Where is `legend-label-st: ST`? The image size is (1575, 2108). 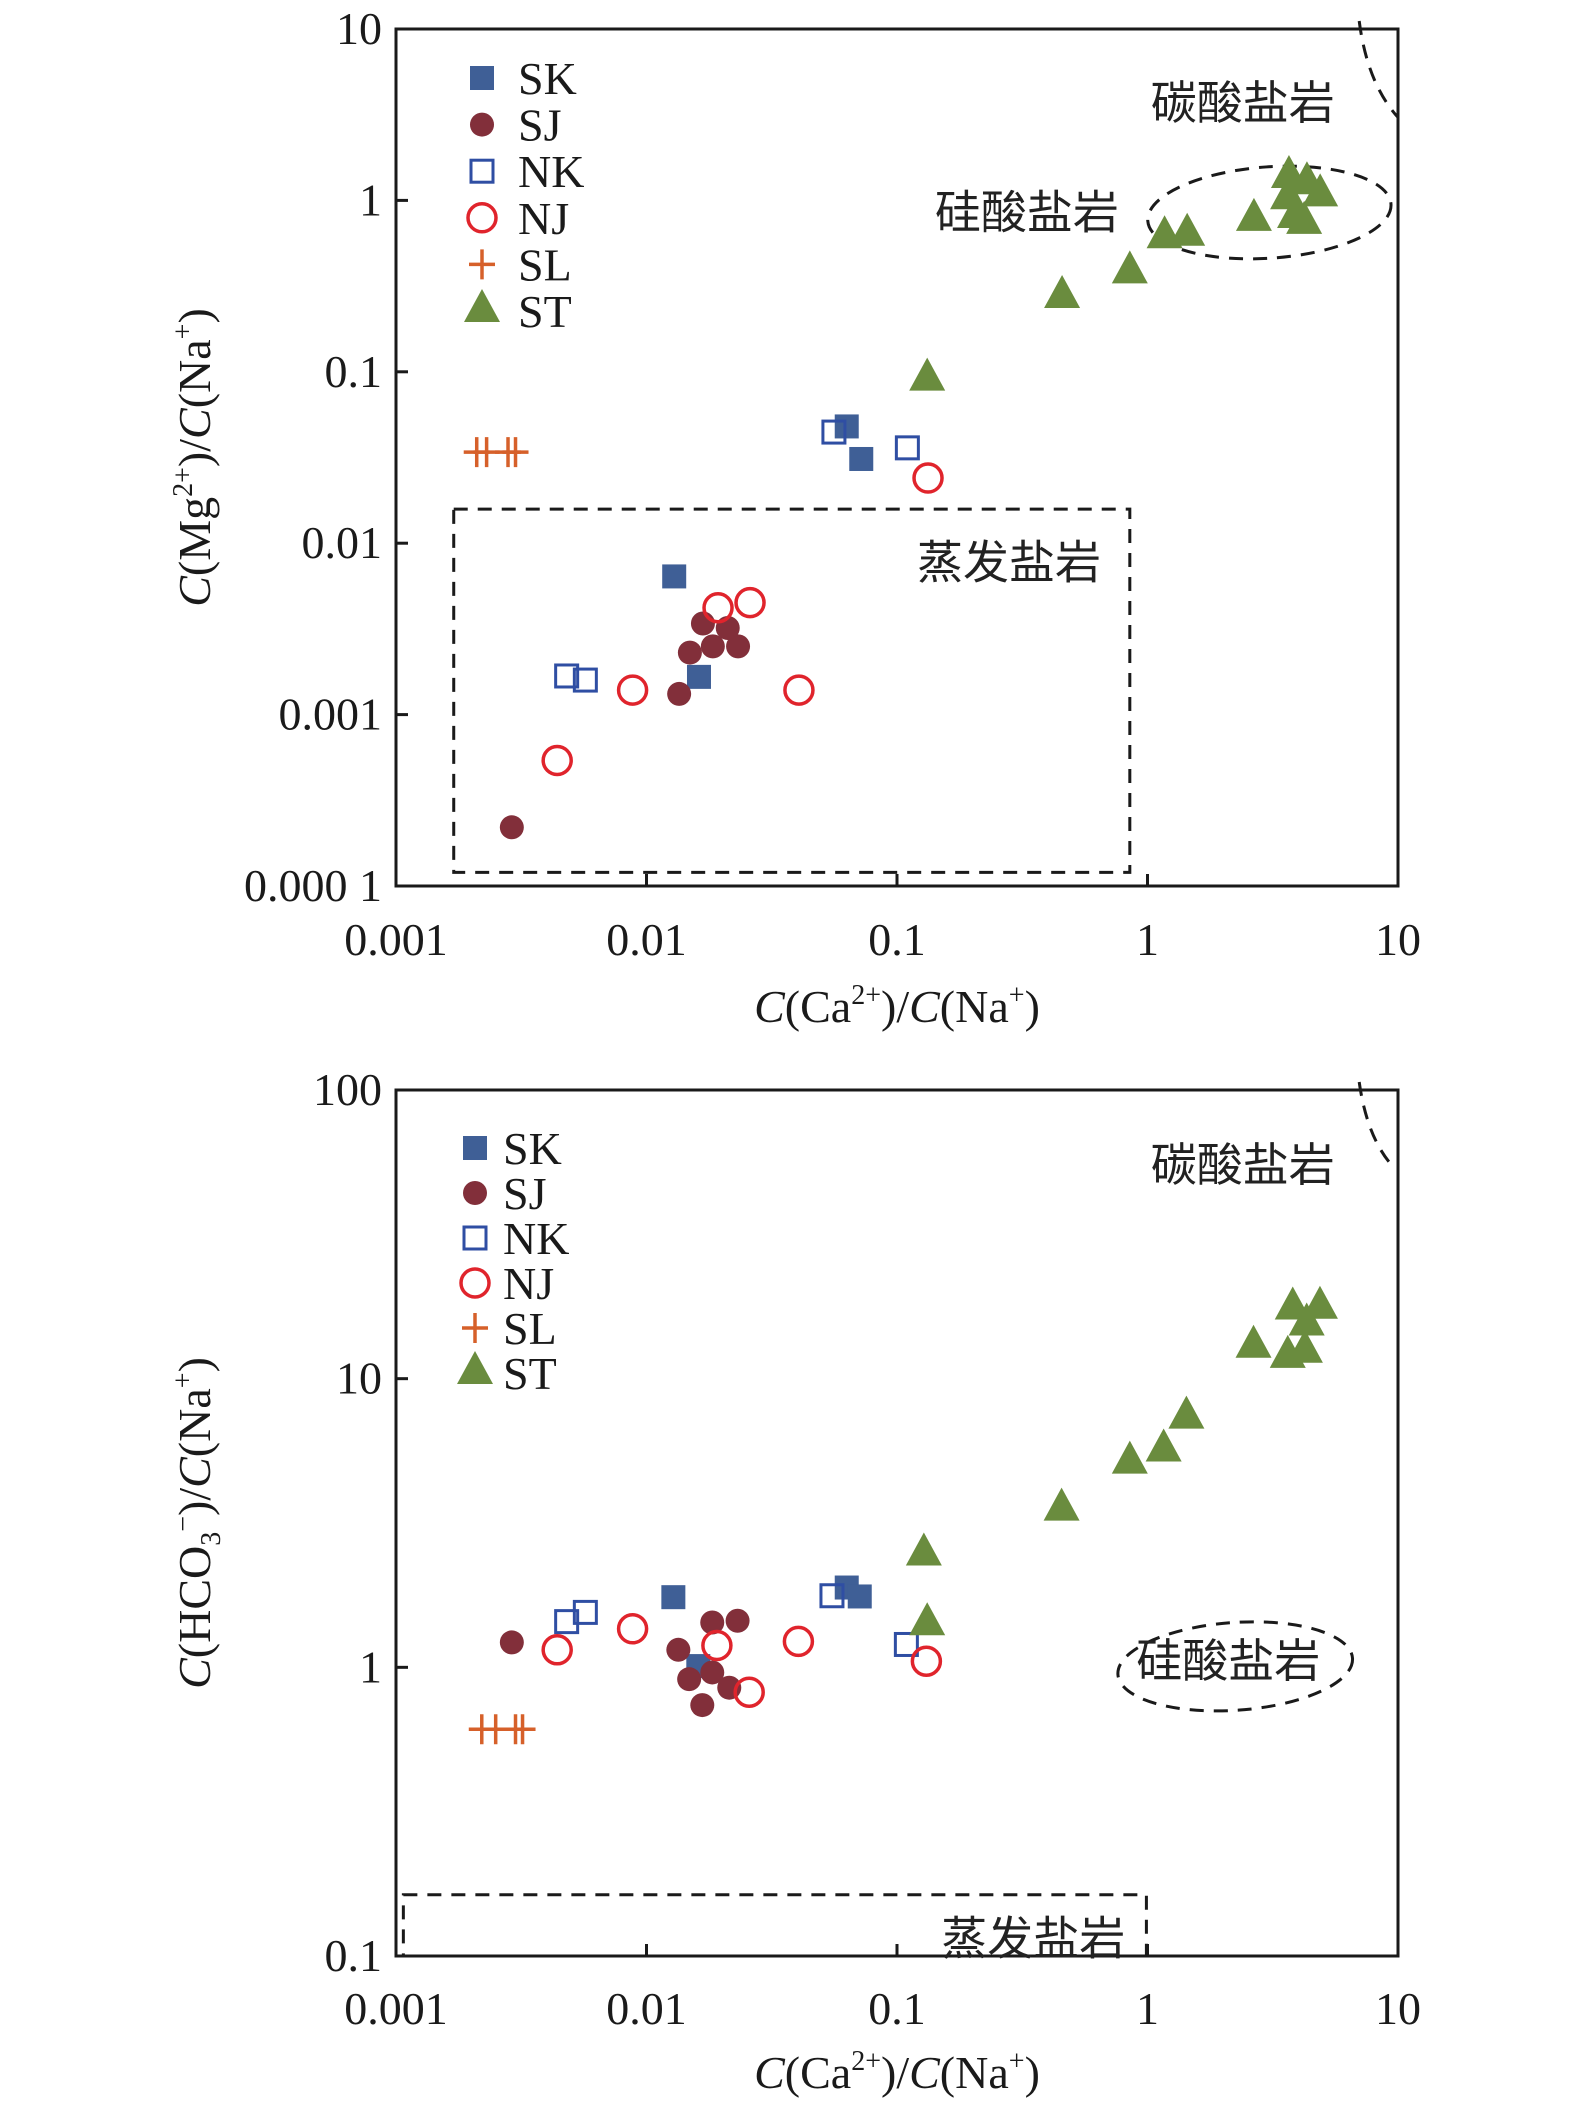 legend-label-st: ST is located at coordinates (545, 311).